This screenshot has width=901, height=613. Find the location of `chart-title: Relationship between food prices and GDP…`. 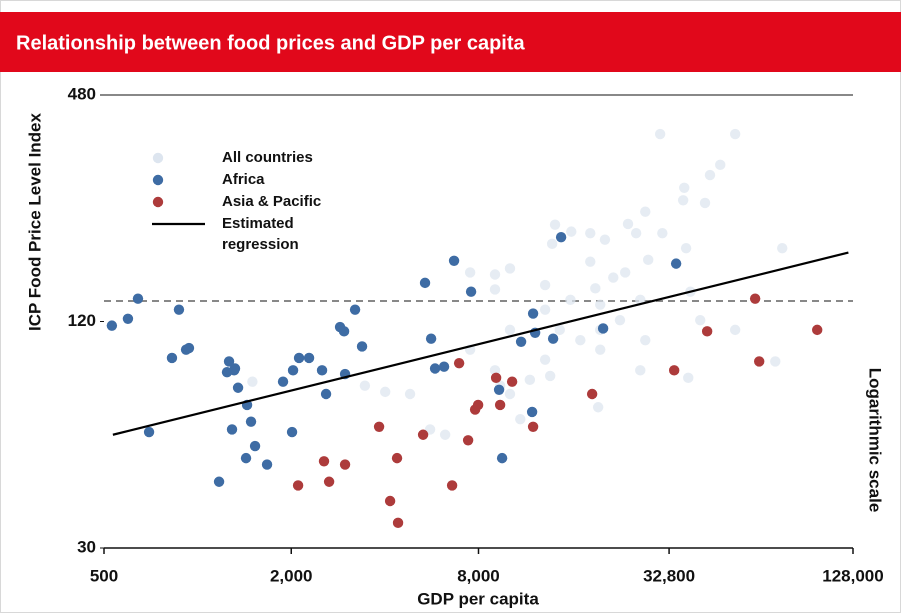

chart-title: Relationship between food prices and GDP… is located at coordinates (271, 43).